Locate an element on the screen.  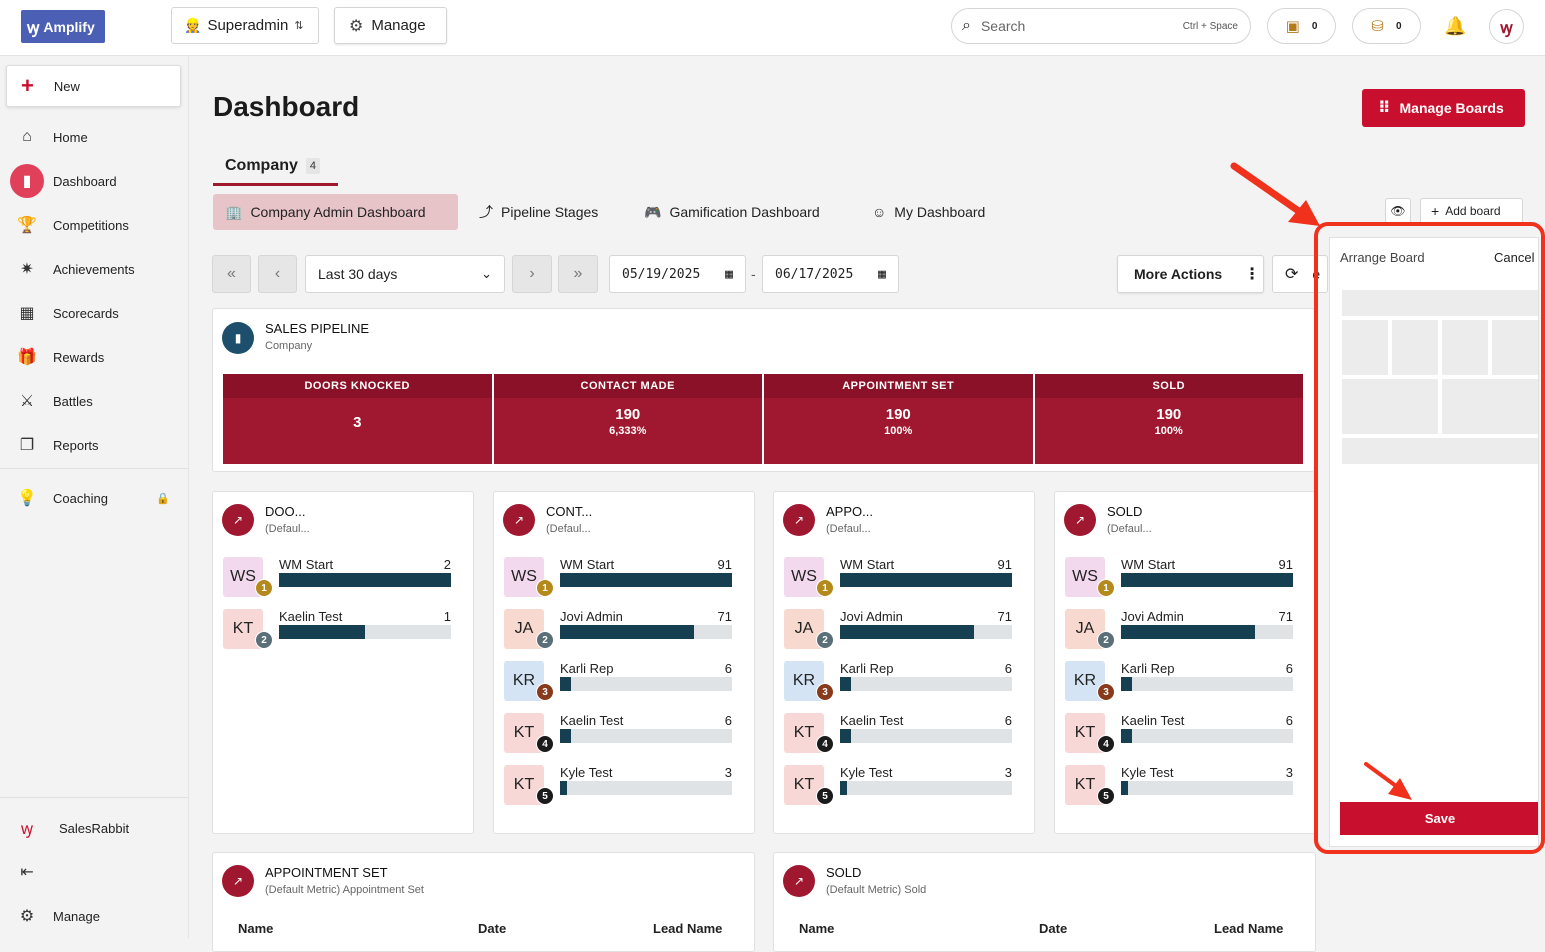
tab-my-dashboard: ☺ My Dashboard is located at coordinates (928, 212).